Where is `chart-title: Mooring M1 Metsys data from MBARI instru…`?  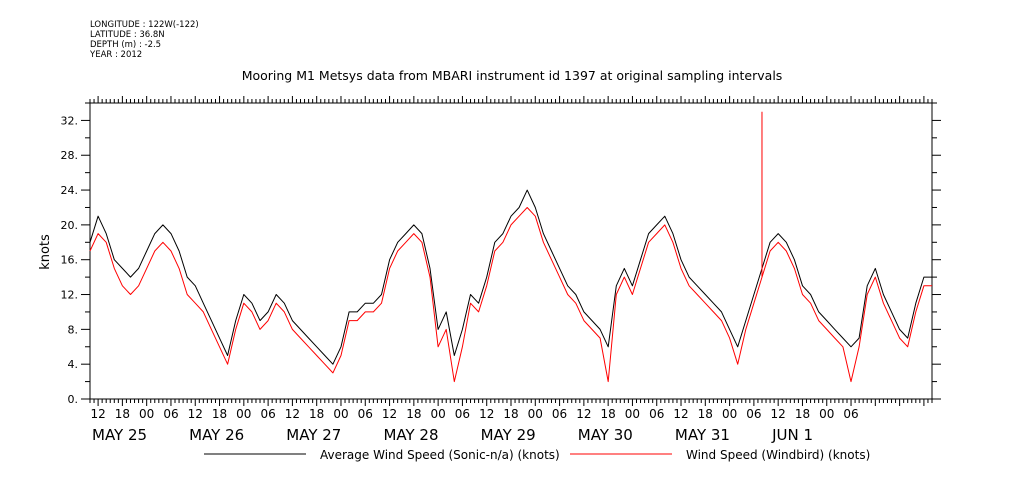 chart-title: Mooring M1 Metsys data from MBARI instru… is located at coordinates (512, 75).